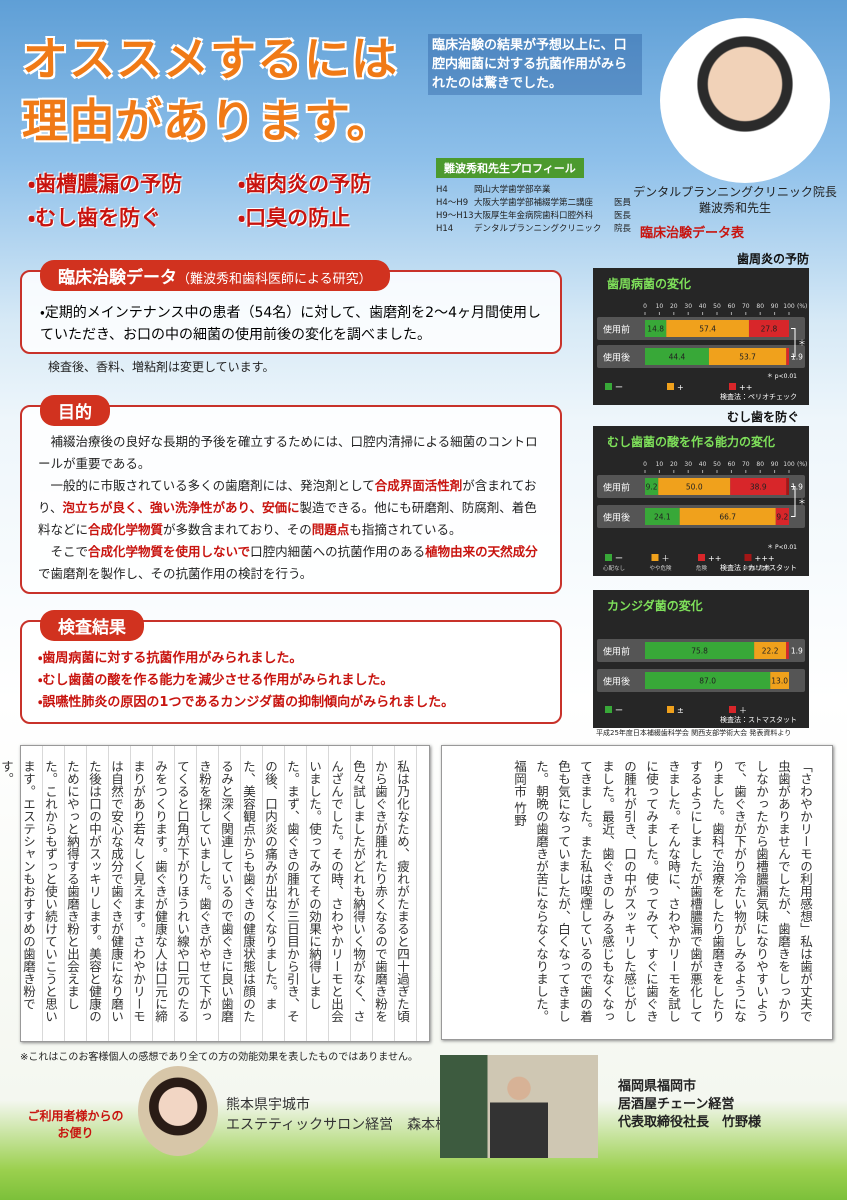 This screenshot has height=1200, width=847. What do you see at coordinates (237, 529) in the screenshot?
I see `text: が多数含まれており、その` at bounding box center [237, 529].